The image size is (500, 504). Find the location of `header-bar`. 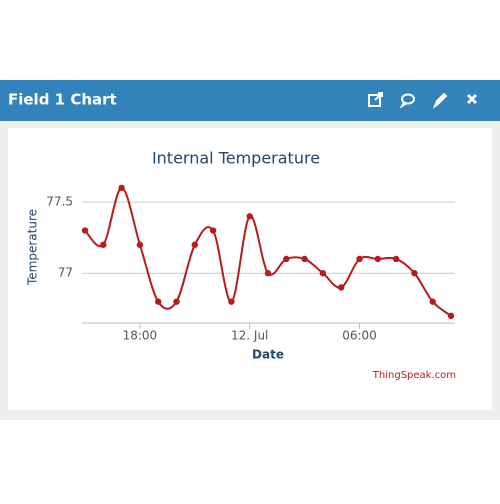

header-bar is located at coordinates (250, 100).